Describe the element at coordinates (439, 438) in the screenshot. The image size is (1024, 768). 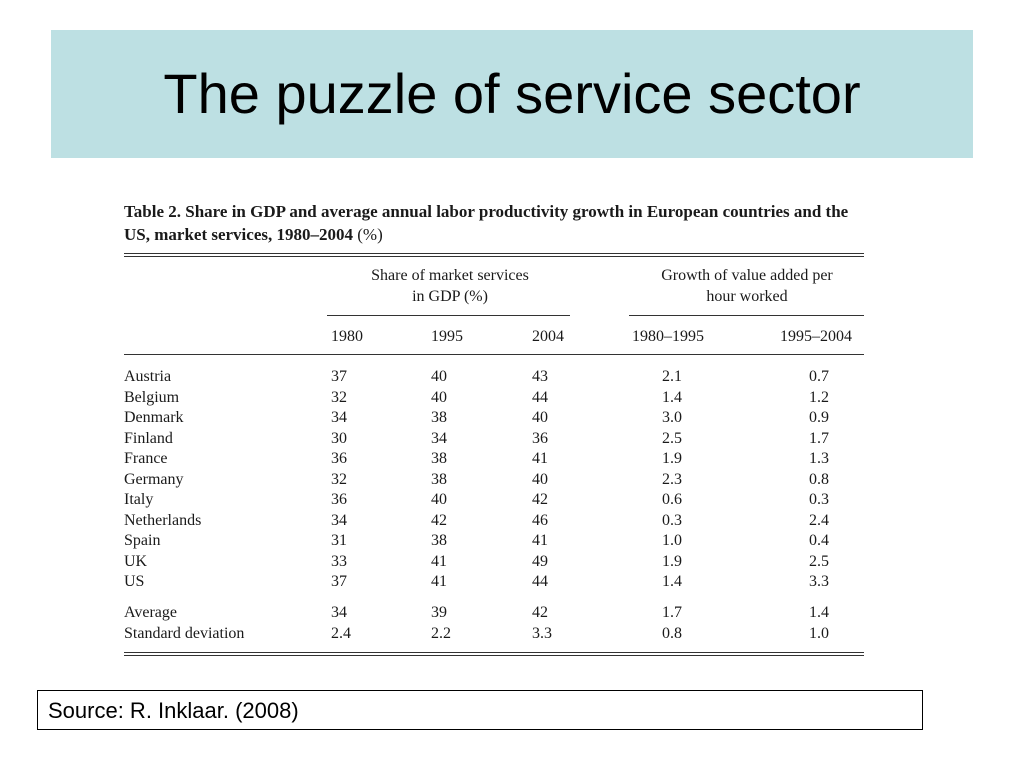
I see `cell-share-1995: 34` at that location.